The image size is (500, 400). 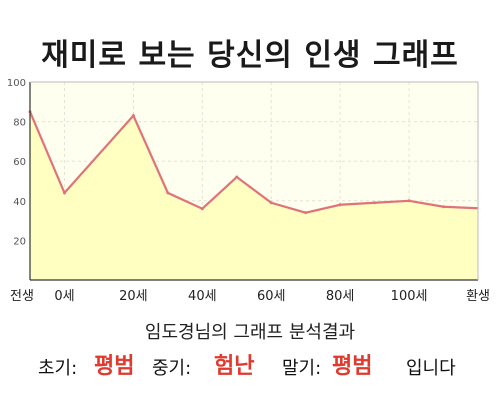 I want to click on x-tick-label: 80세, so click(x=340, y=296).